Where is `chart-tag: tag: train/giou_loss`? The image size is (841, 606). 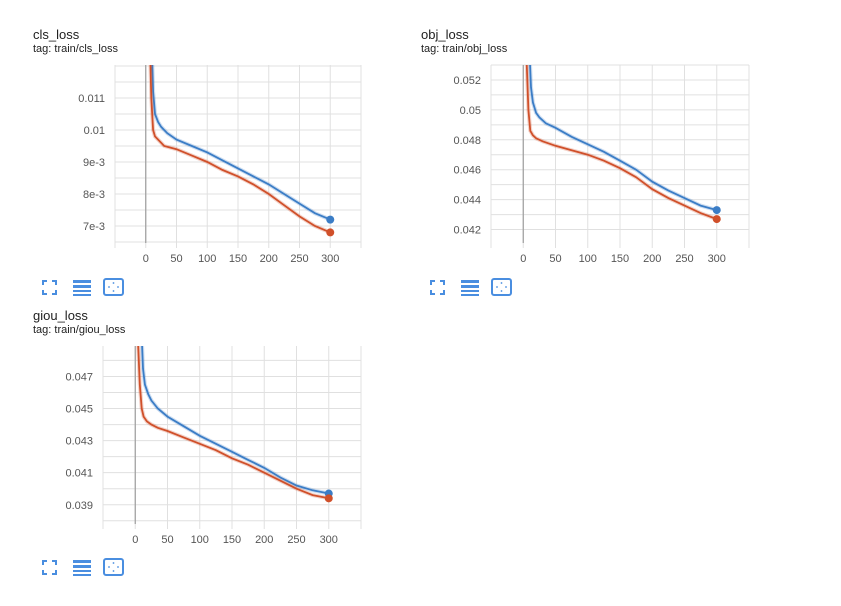 chart-tag: tag: train/giou_loss is located at coordinates (79, 330).